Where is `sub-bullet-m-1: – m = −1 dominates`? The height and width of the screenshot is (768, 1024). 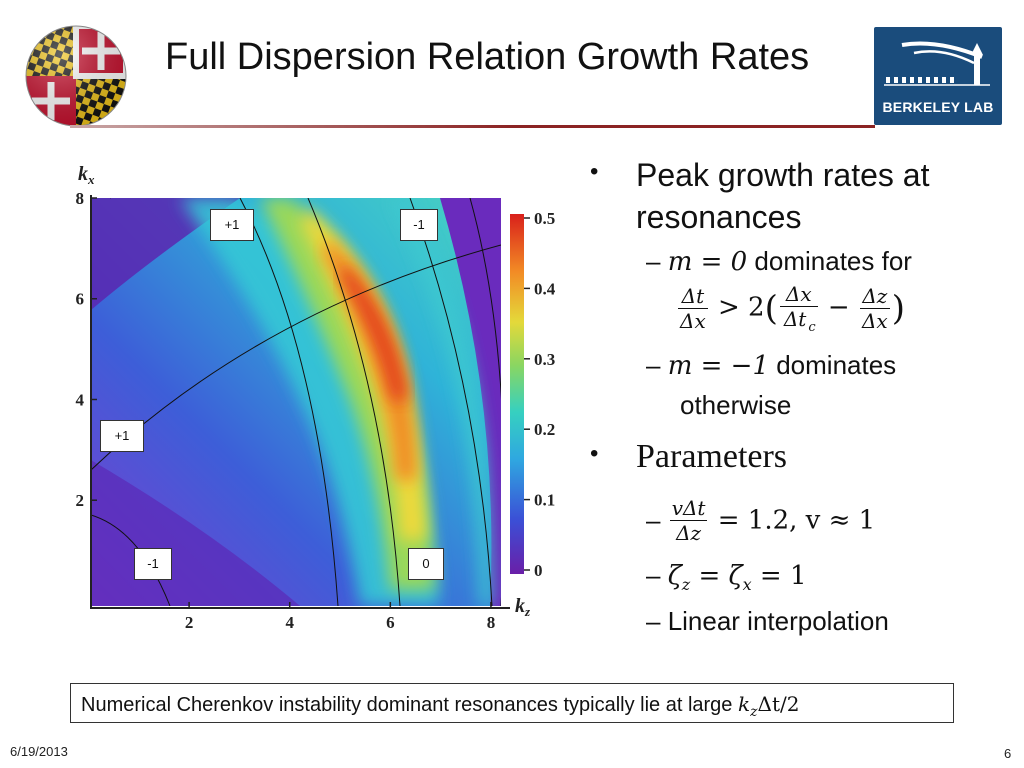 sub-bullet-m-1: – m = −1 dominates is located at coordinates (771, 365).